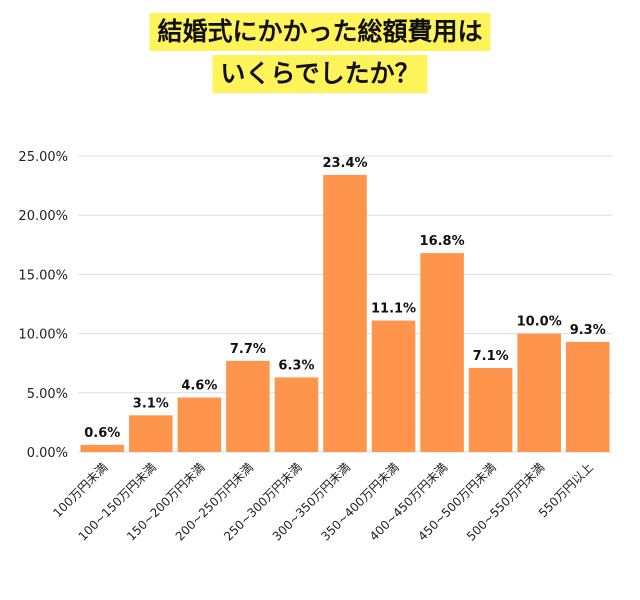 This screenshot has width=640, height=600. What do you see at coordinates (539, 322) in the screenshot?
I see `data-label: 10.0%` at bounding box center [539, 322].